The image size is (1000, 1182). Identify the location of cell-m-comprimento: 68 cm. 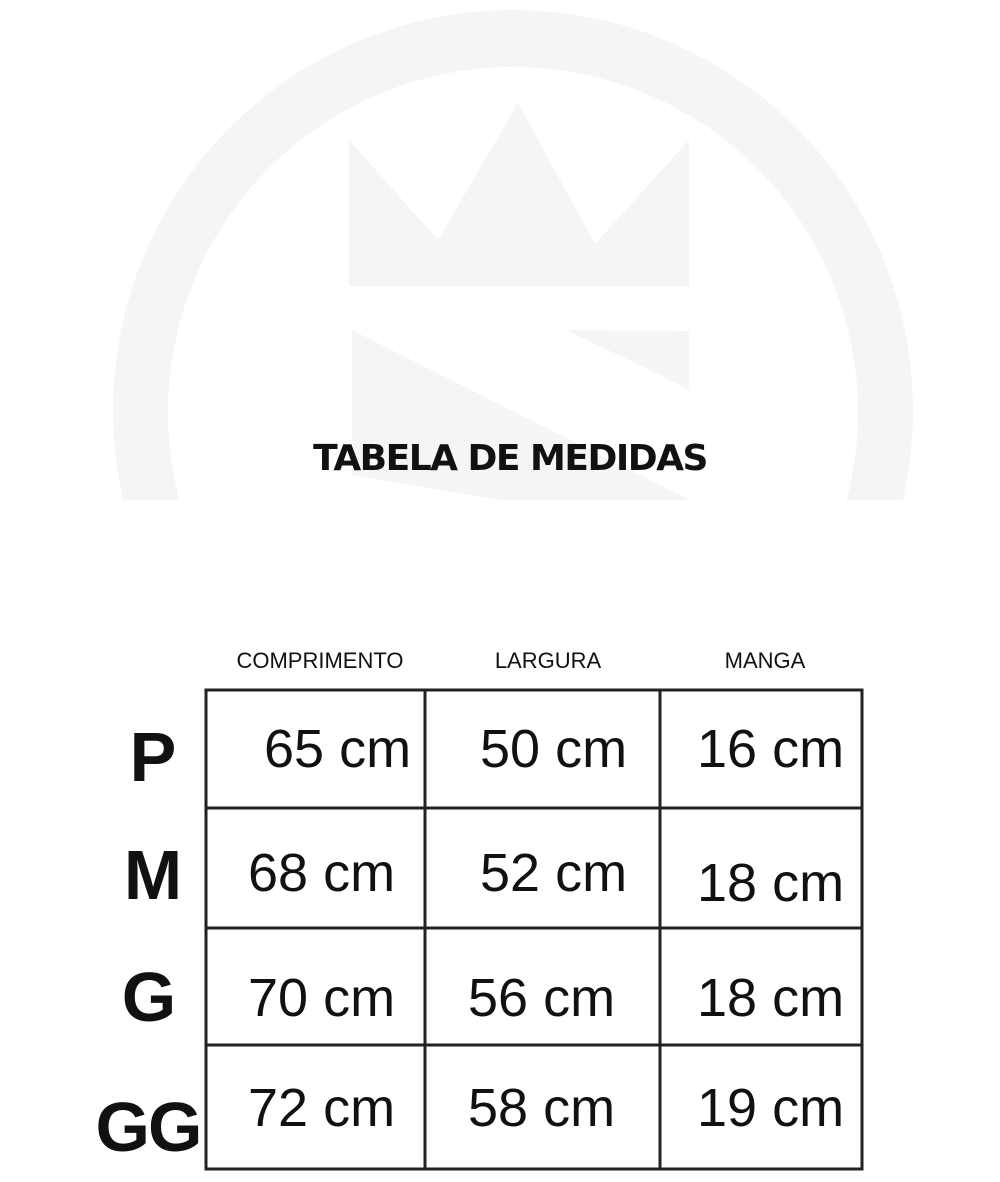
(322, 873).